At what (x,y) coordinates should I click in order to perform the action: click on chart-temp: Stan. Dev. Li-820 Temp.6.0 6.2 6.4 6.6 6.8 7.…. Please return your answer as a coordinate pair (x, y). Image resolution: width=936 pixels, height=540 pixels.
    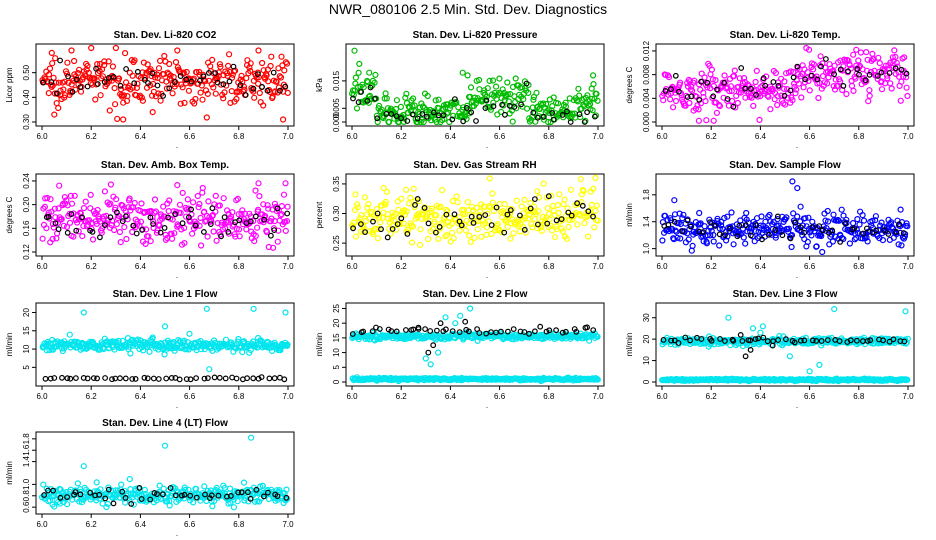
    Looking at the image, I should click on (770, 90).